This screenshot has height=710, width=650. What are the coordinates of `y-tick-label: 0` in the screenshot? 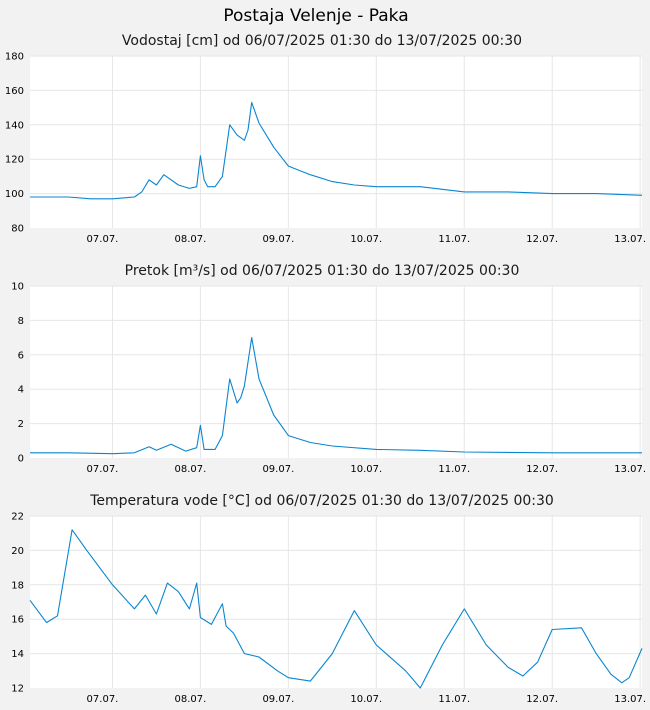 It's located at (21, 459).